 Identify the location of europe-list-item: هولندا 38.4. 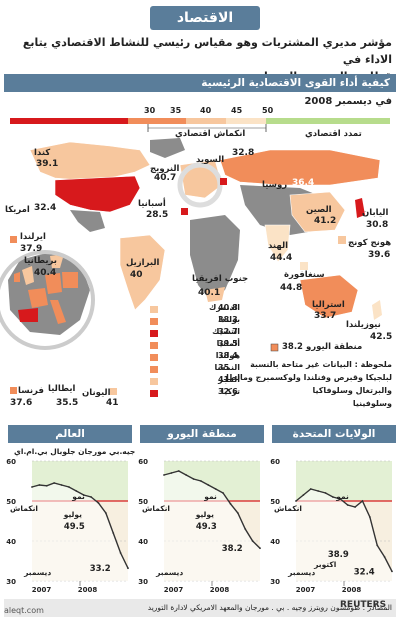
(200, 357).